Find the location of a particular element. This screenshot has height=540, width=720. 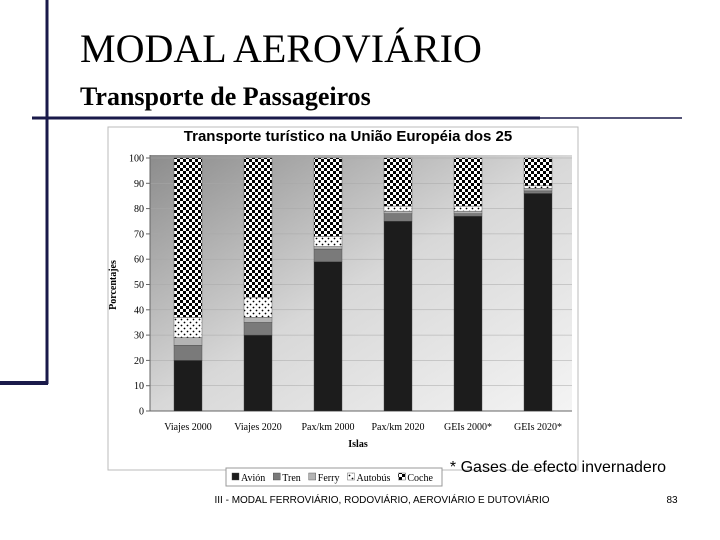

legend-box is located at coordinates (334, 477).